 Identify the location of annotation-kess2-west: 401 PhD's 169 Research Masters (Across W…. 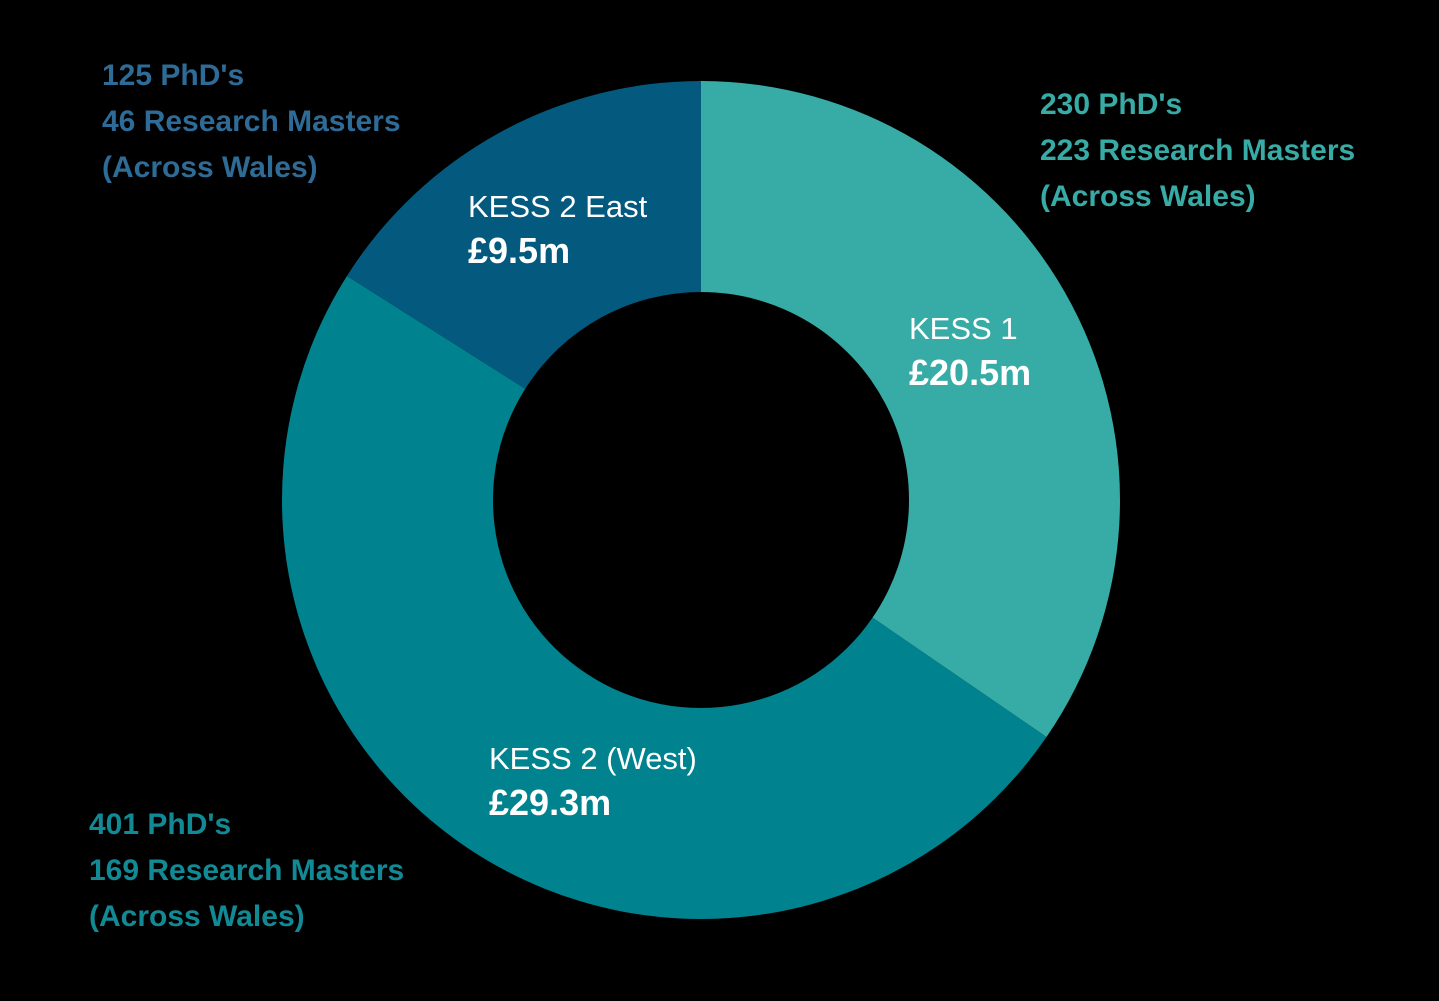
(246, 871).